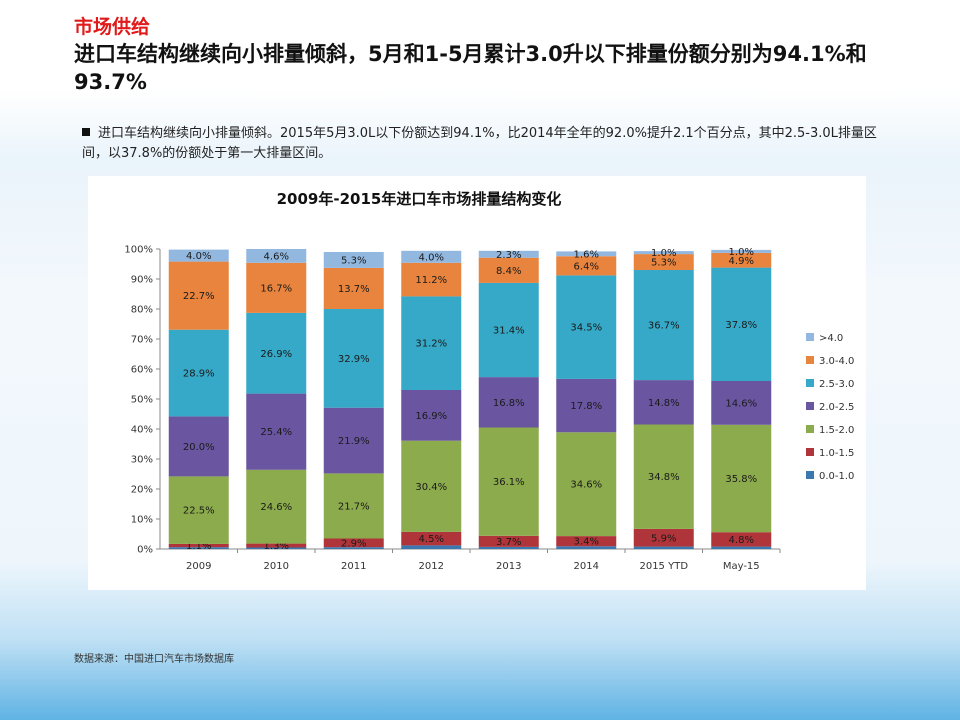 The image size is (960, 720). I want to click on data-label: 4.8%, so click(741, 540).